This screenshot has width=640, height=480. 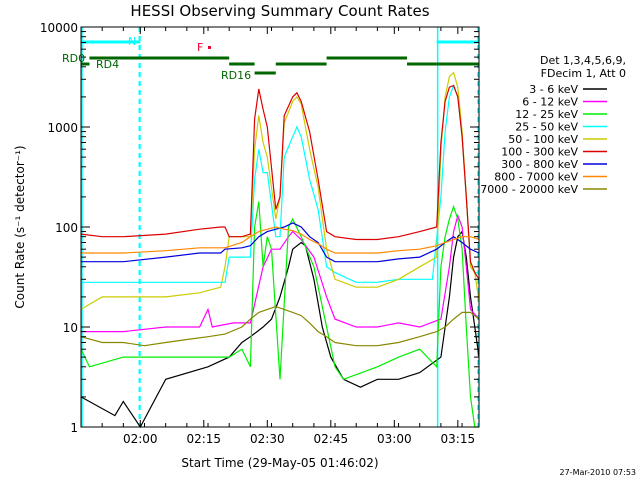 I want to click on legend-label-1: 3 - 6 keV, so click(x=553, y=89).